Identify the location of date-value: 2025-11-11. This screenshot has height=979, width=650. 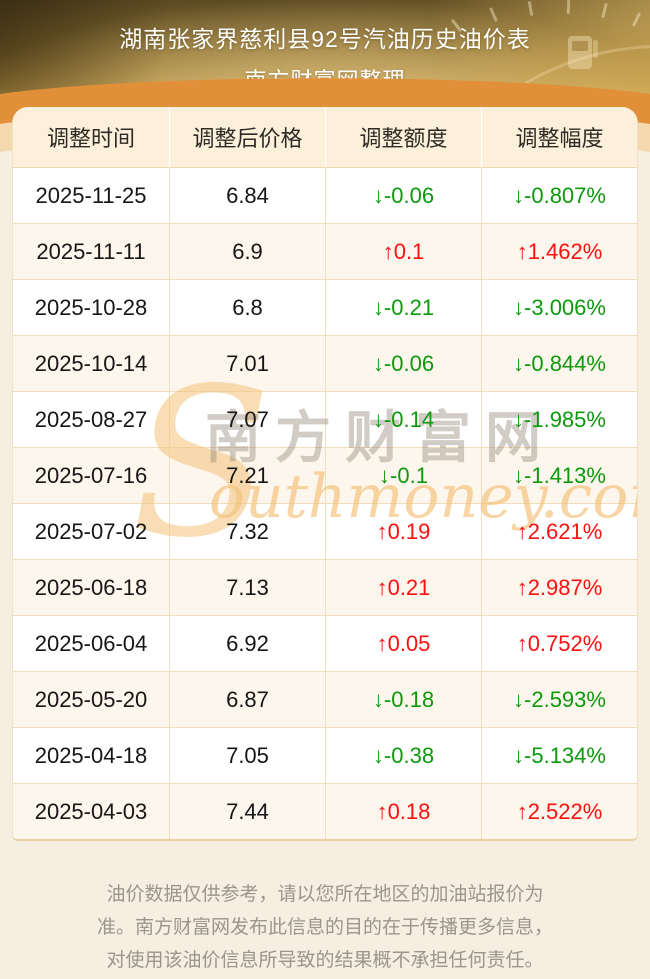
(91, 251).